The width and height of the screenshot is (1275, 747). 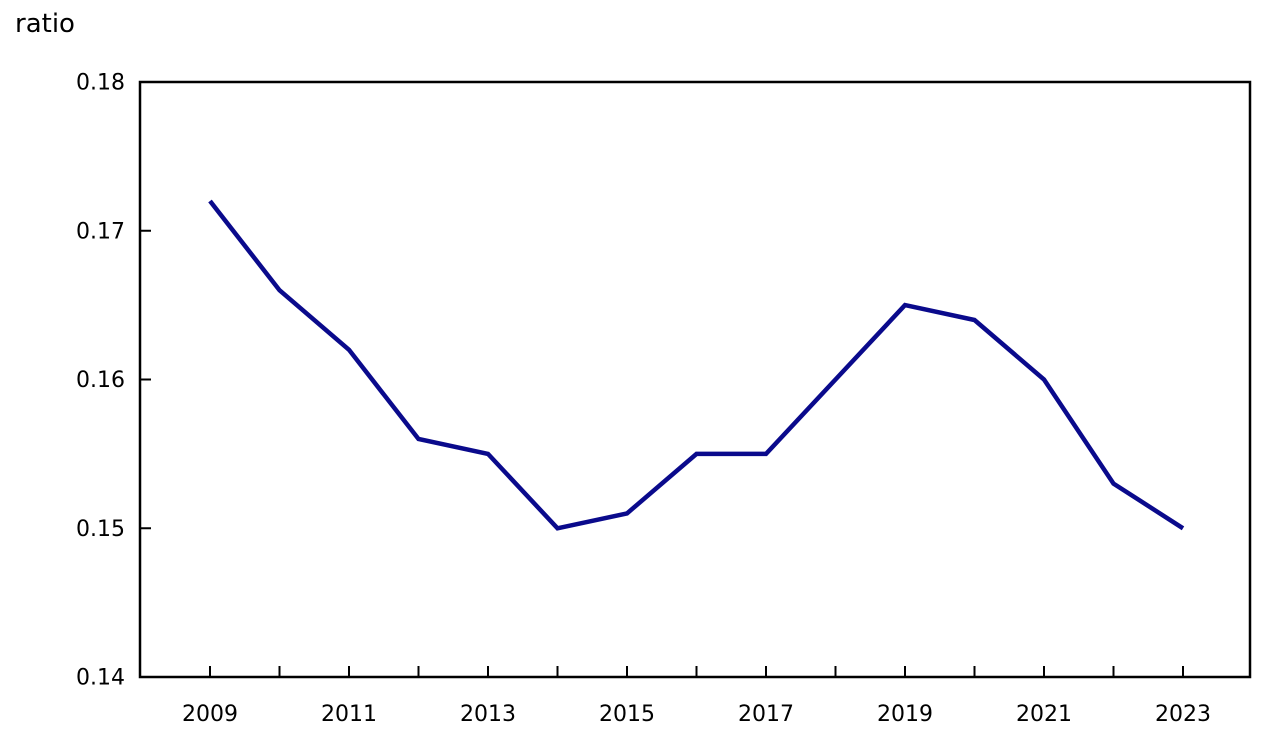 What do you see at coordinates (100, 678) in the screenshot?
I see `y-tick-label: 0.14` at bounding box center [100, 678].